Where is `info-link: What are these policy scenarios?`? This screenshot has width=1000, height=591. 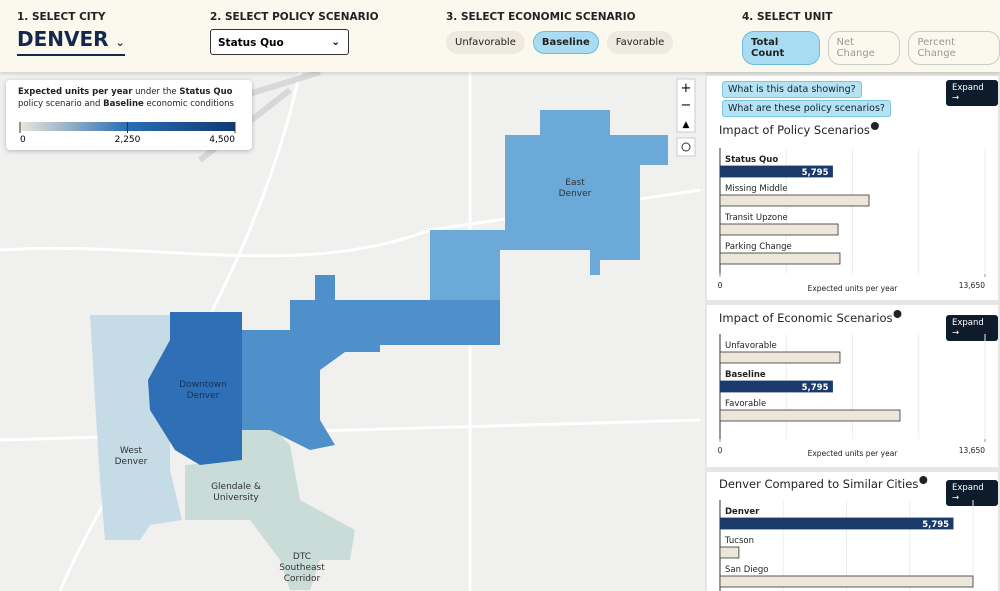 info-link: What are these policy scenarios? is located at coordinates (806, 108).